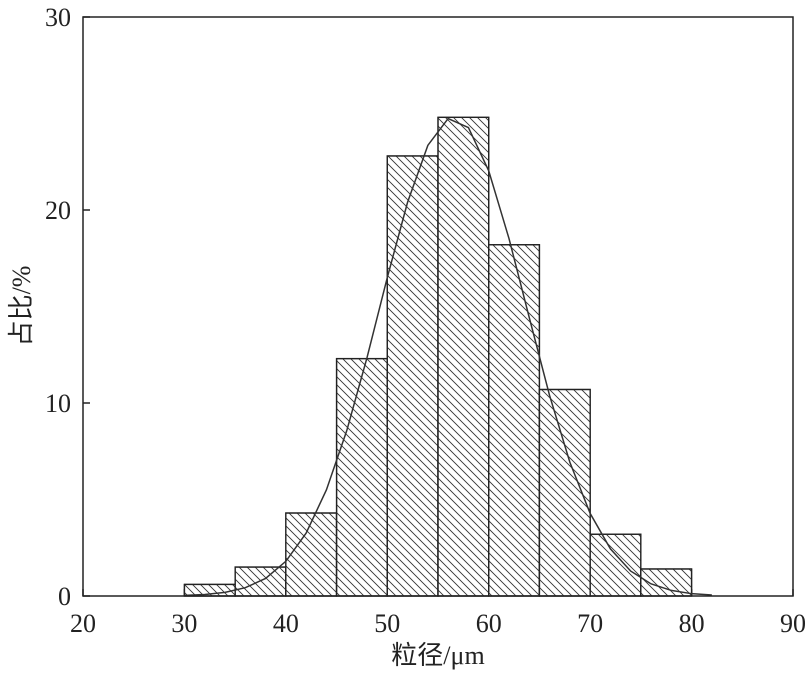  I want to click on x-axis-label: 粒径/μm, so click(437, 655).